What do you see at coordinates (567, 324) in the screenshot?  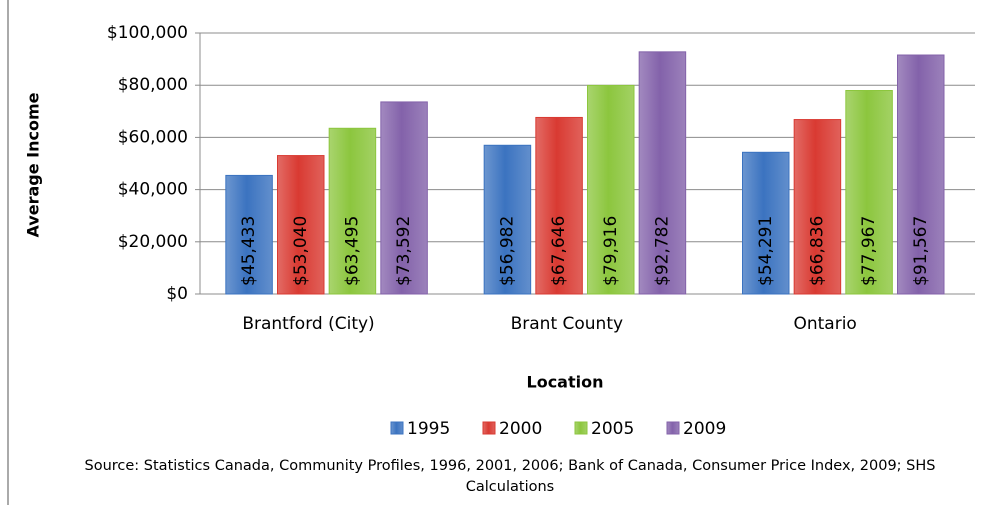 I see `x-tick-label: Brant County` at bounding box center [567, 324].